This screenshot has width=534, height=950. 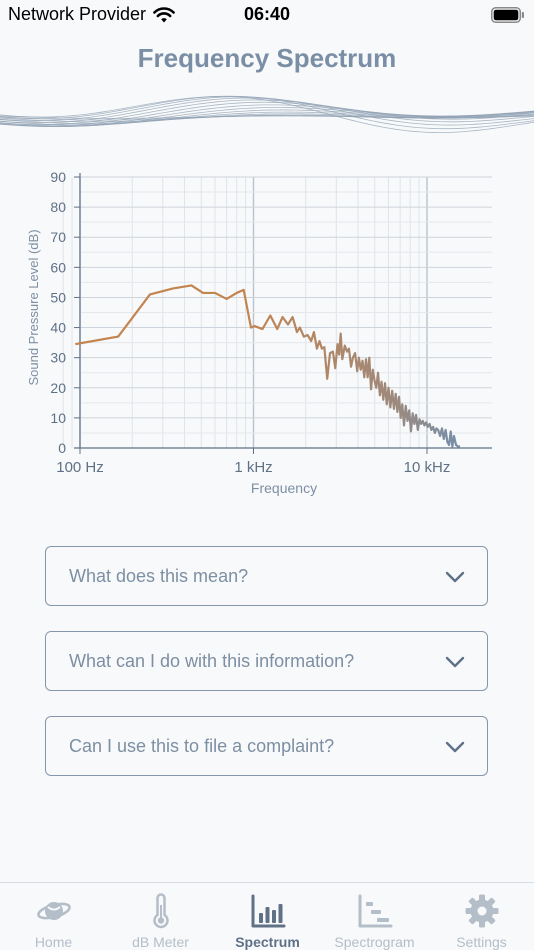 I want to click on spectrogram-icon, so click(x=375, y=911).